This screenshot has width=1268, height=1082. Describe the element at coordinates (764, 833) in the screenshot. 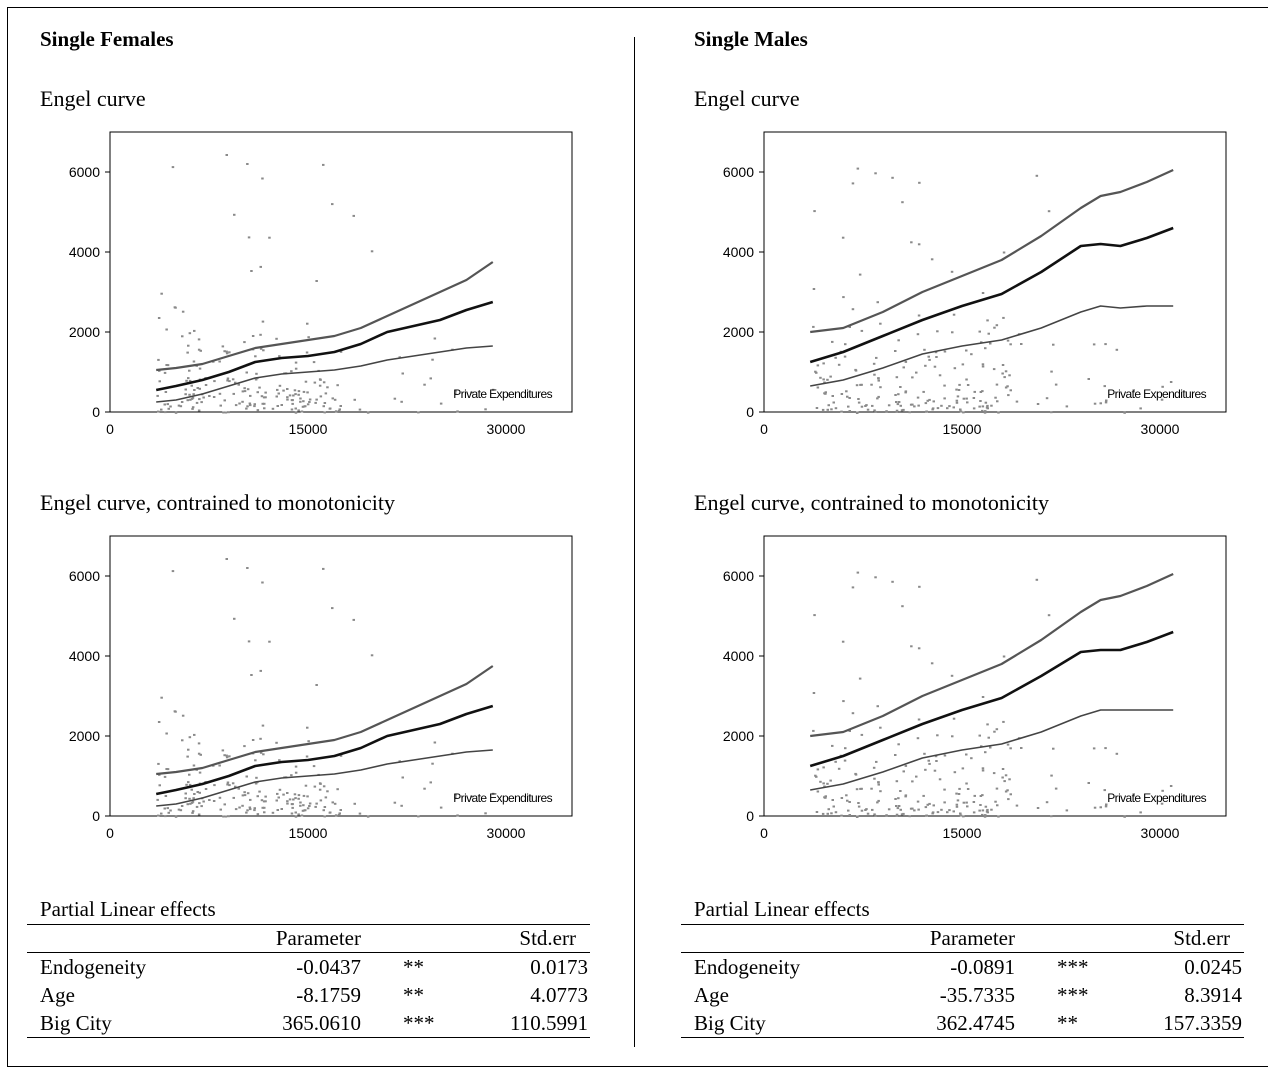

I see `x-tick-label: 0` at that location.